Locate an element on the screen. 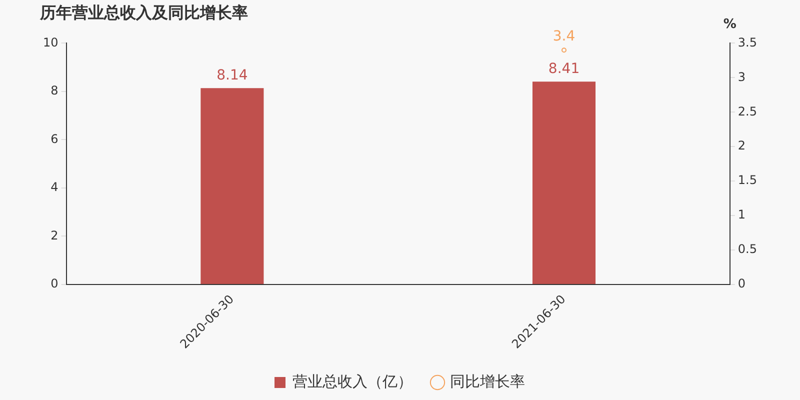 This screenshot has width=800, height=400. legend-label: 同比增长率 is located at coordinates (487, 381).